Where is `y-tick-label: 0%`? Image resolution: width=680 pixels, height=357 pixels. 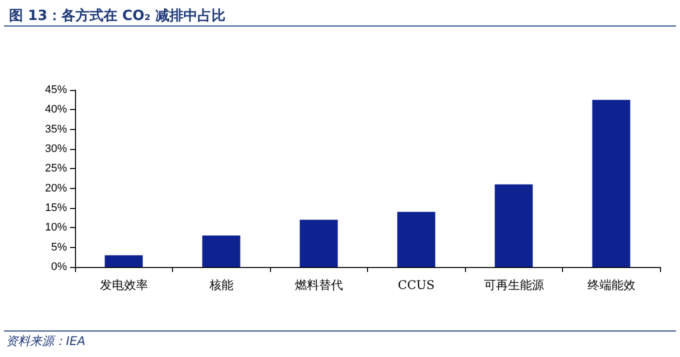
y-tick-label: 0% is located at coordinates (59, 267).